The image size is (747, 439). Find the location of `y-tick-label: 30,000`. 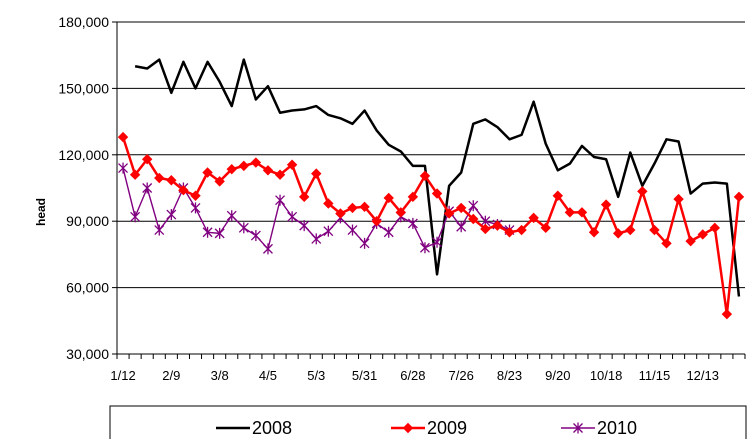

y-tick-label: 30,000 is located at coordinates (87, 354).